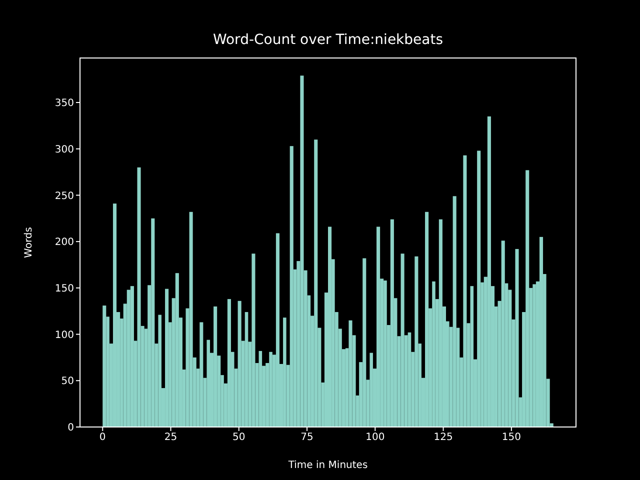 The image size is (640, 480). I want to click on x-tick-label: 25, so click(171, 438).